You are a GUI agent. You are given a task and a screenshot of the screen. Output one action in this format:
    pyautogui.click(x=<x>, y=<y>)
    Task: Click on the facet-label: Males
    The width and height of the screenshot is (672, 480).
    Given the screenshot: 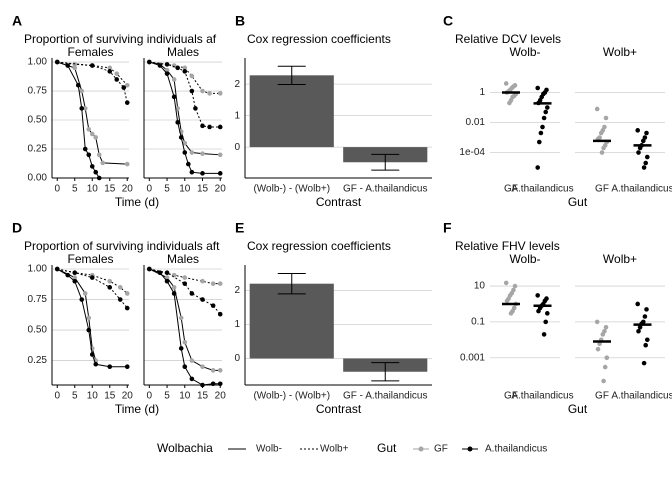 What is the action you would take?
    pyautogui.click(x=183, y=52)
    